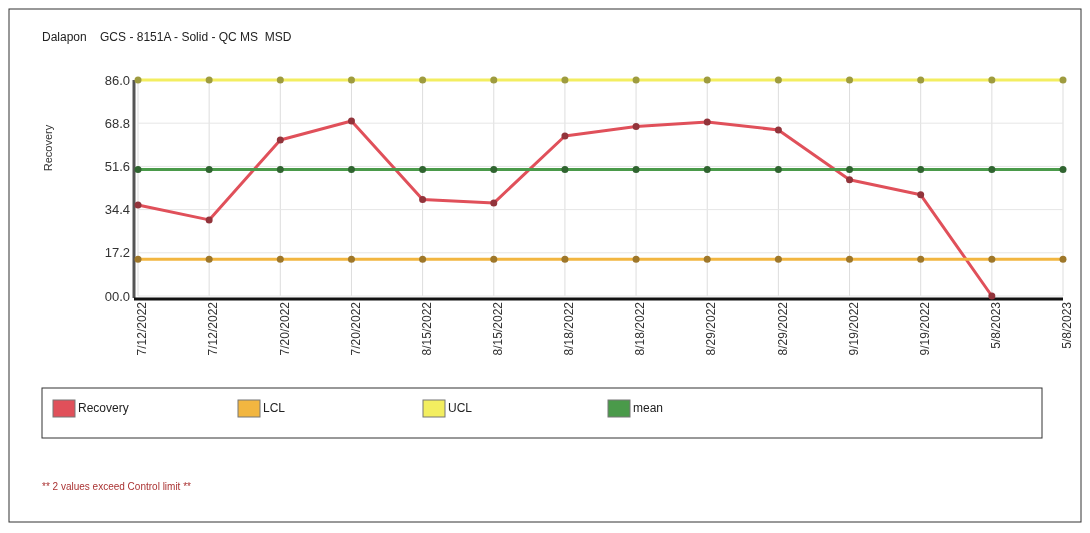 This screenshot has height=533, width=1090. Describe the element at coordinates (648, 408) in the screenshot. I see `legend-label: mean` at that location.